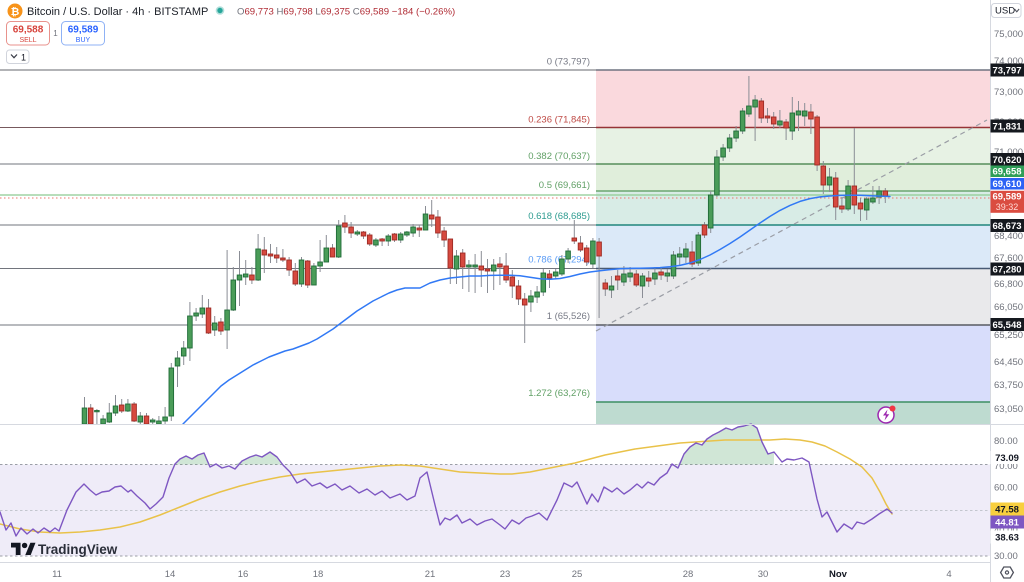 The image size is (1024, 582). Describe the element at coordinates (1006, 172) in the screenshot. I see `svg-text: 69,658` at that location.